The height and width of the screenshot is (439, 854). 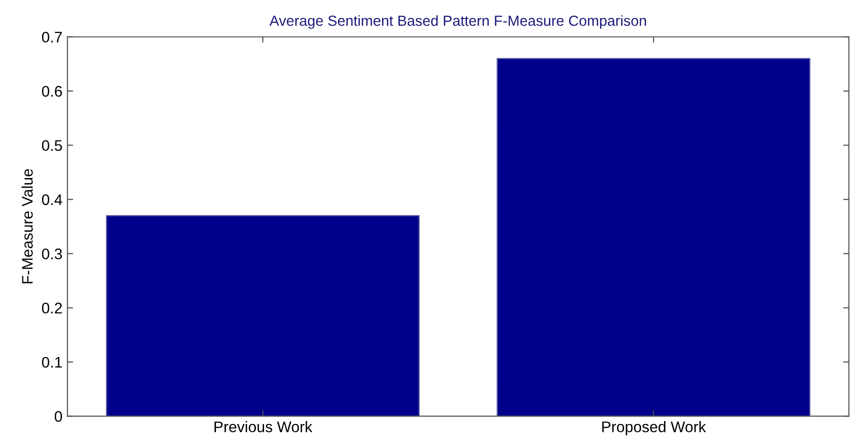 What do you see at coordinates (654, 428) in the screenshot?
I see `x-tick-label: Proposed Work` at bounding box center [654, 428].